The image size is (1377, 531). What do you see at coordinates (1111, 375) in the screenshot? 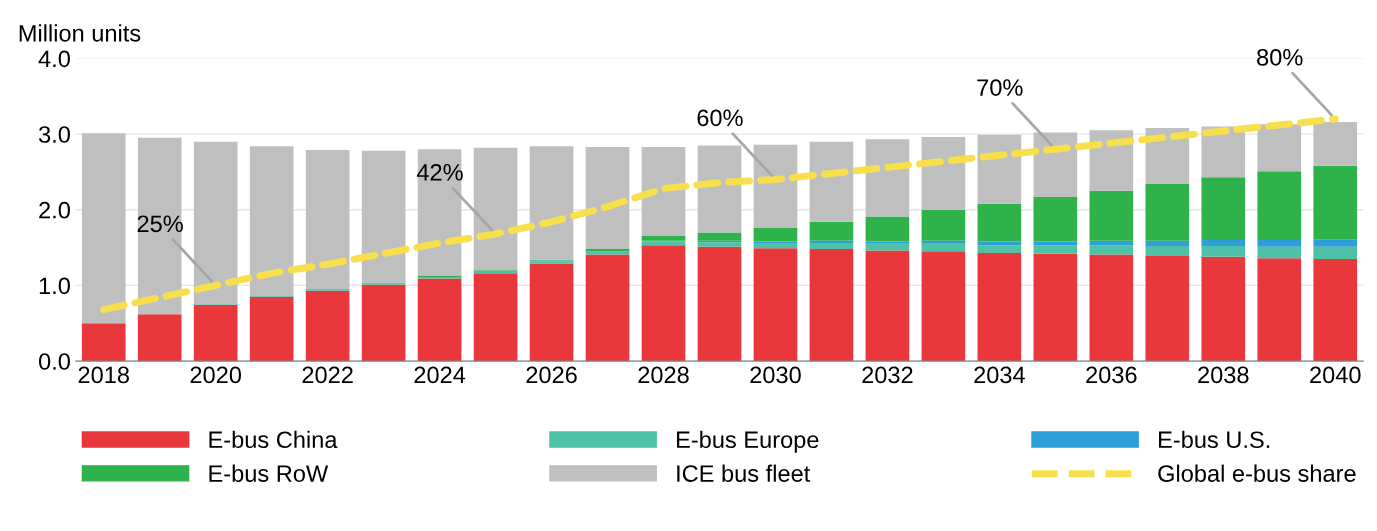
I see `x-tick-label: 2036` at bounding box center [1111, 375].